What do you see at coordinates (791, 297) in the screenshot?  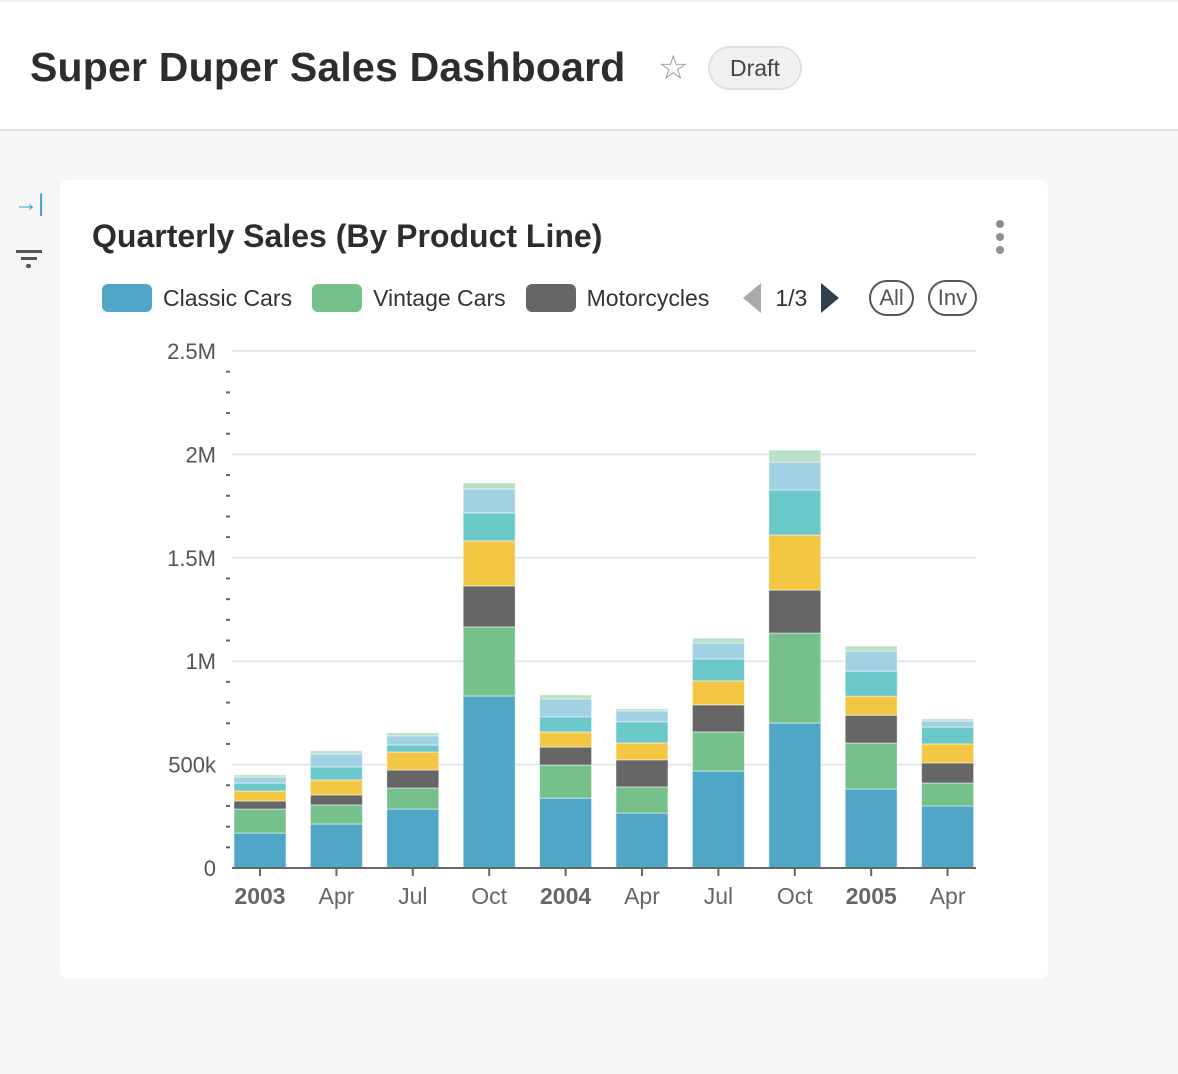 I see `legend-page: 1/3` at bounding box center [791, 297].